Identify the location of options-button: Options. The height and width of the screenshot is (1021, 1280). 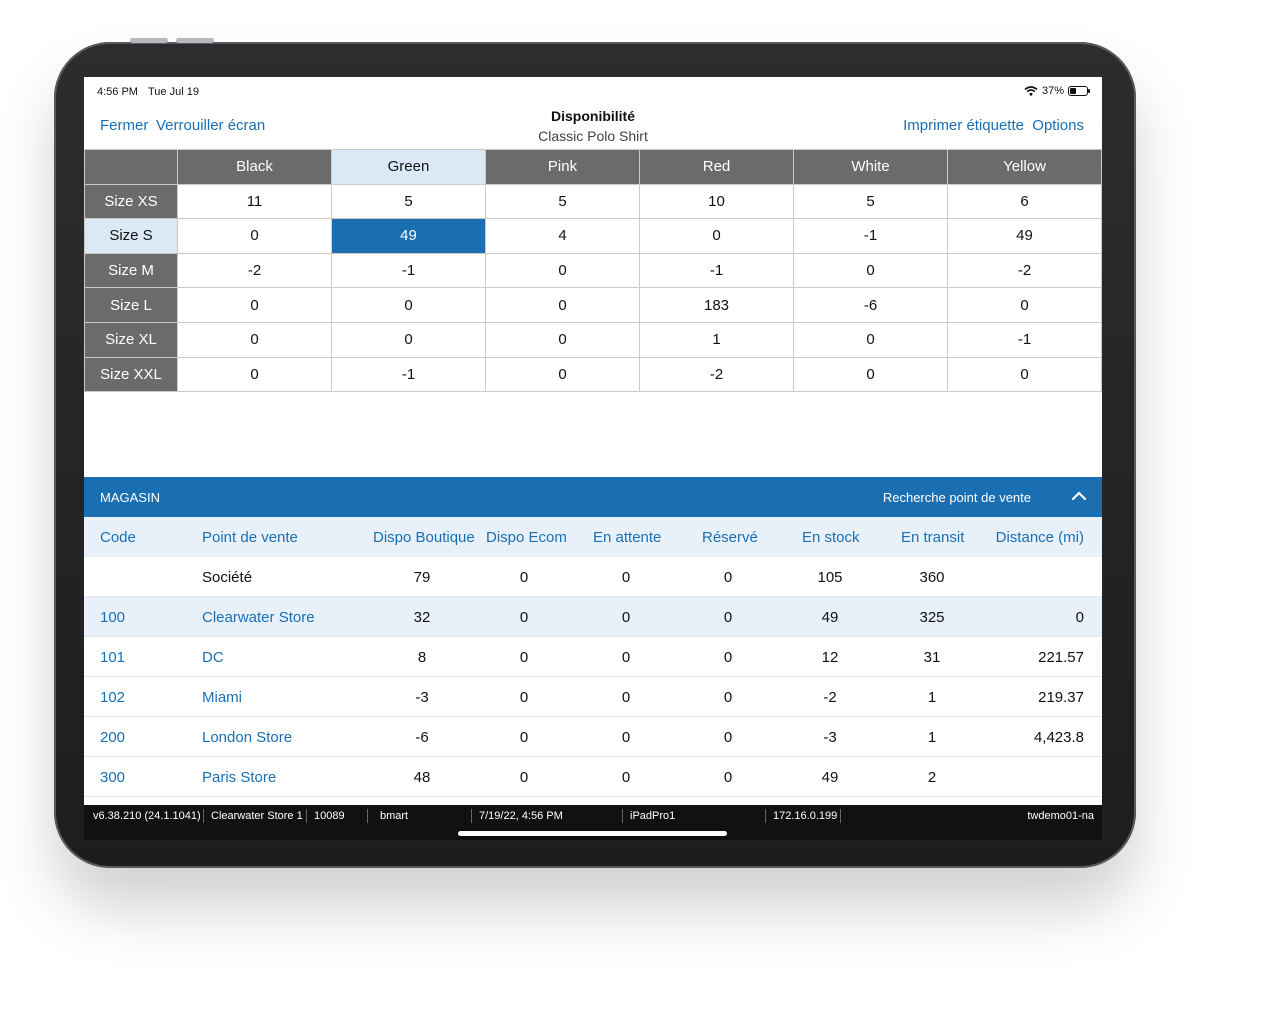
(1058, 125).